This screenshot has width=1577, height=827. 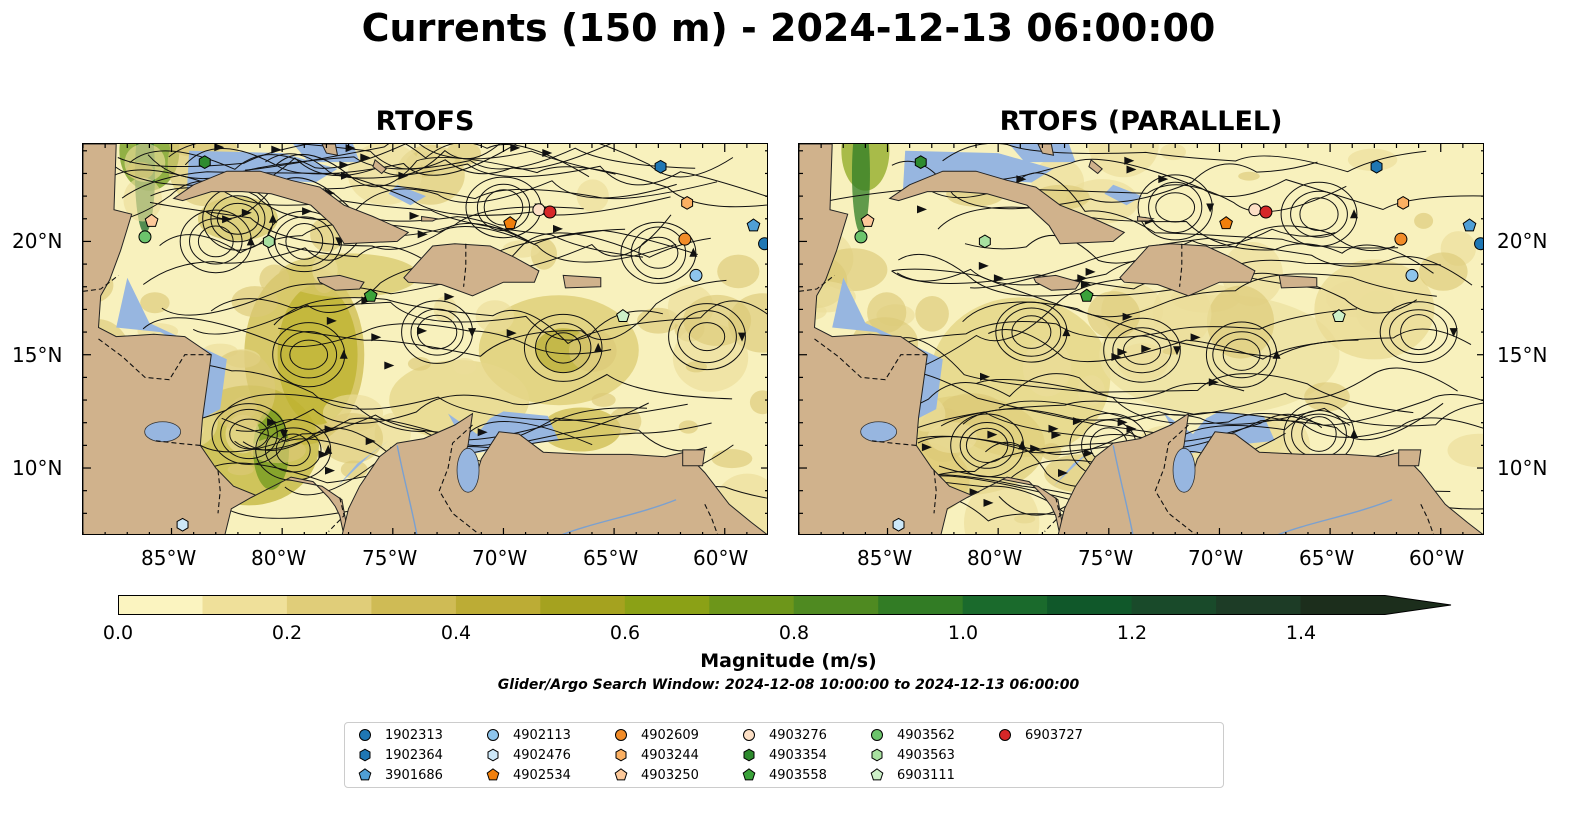 What do you see at coordinates (1141, 121) in the screenshot?
I see `panel-title-rtofs-parallel: RTOFS (PARALLEL)` at bounding box center [1141, 121].